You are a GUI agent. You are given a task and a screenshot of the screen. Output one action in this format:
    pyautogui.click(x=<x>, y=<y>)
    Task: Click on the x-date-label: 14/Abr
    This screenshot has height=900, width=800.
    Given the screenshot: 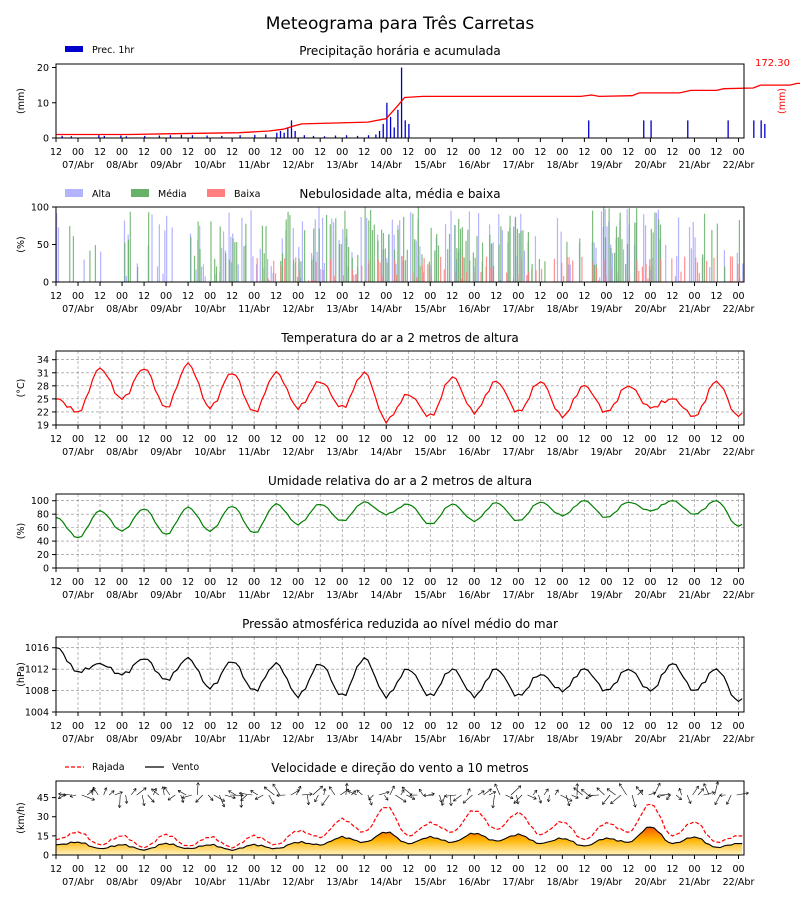 What is the action you would take?
    pyautogui.click(x=386, y=309)
    